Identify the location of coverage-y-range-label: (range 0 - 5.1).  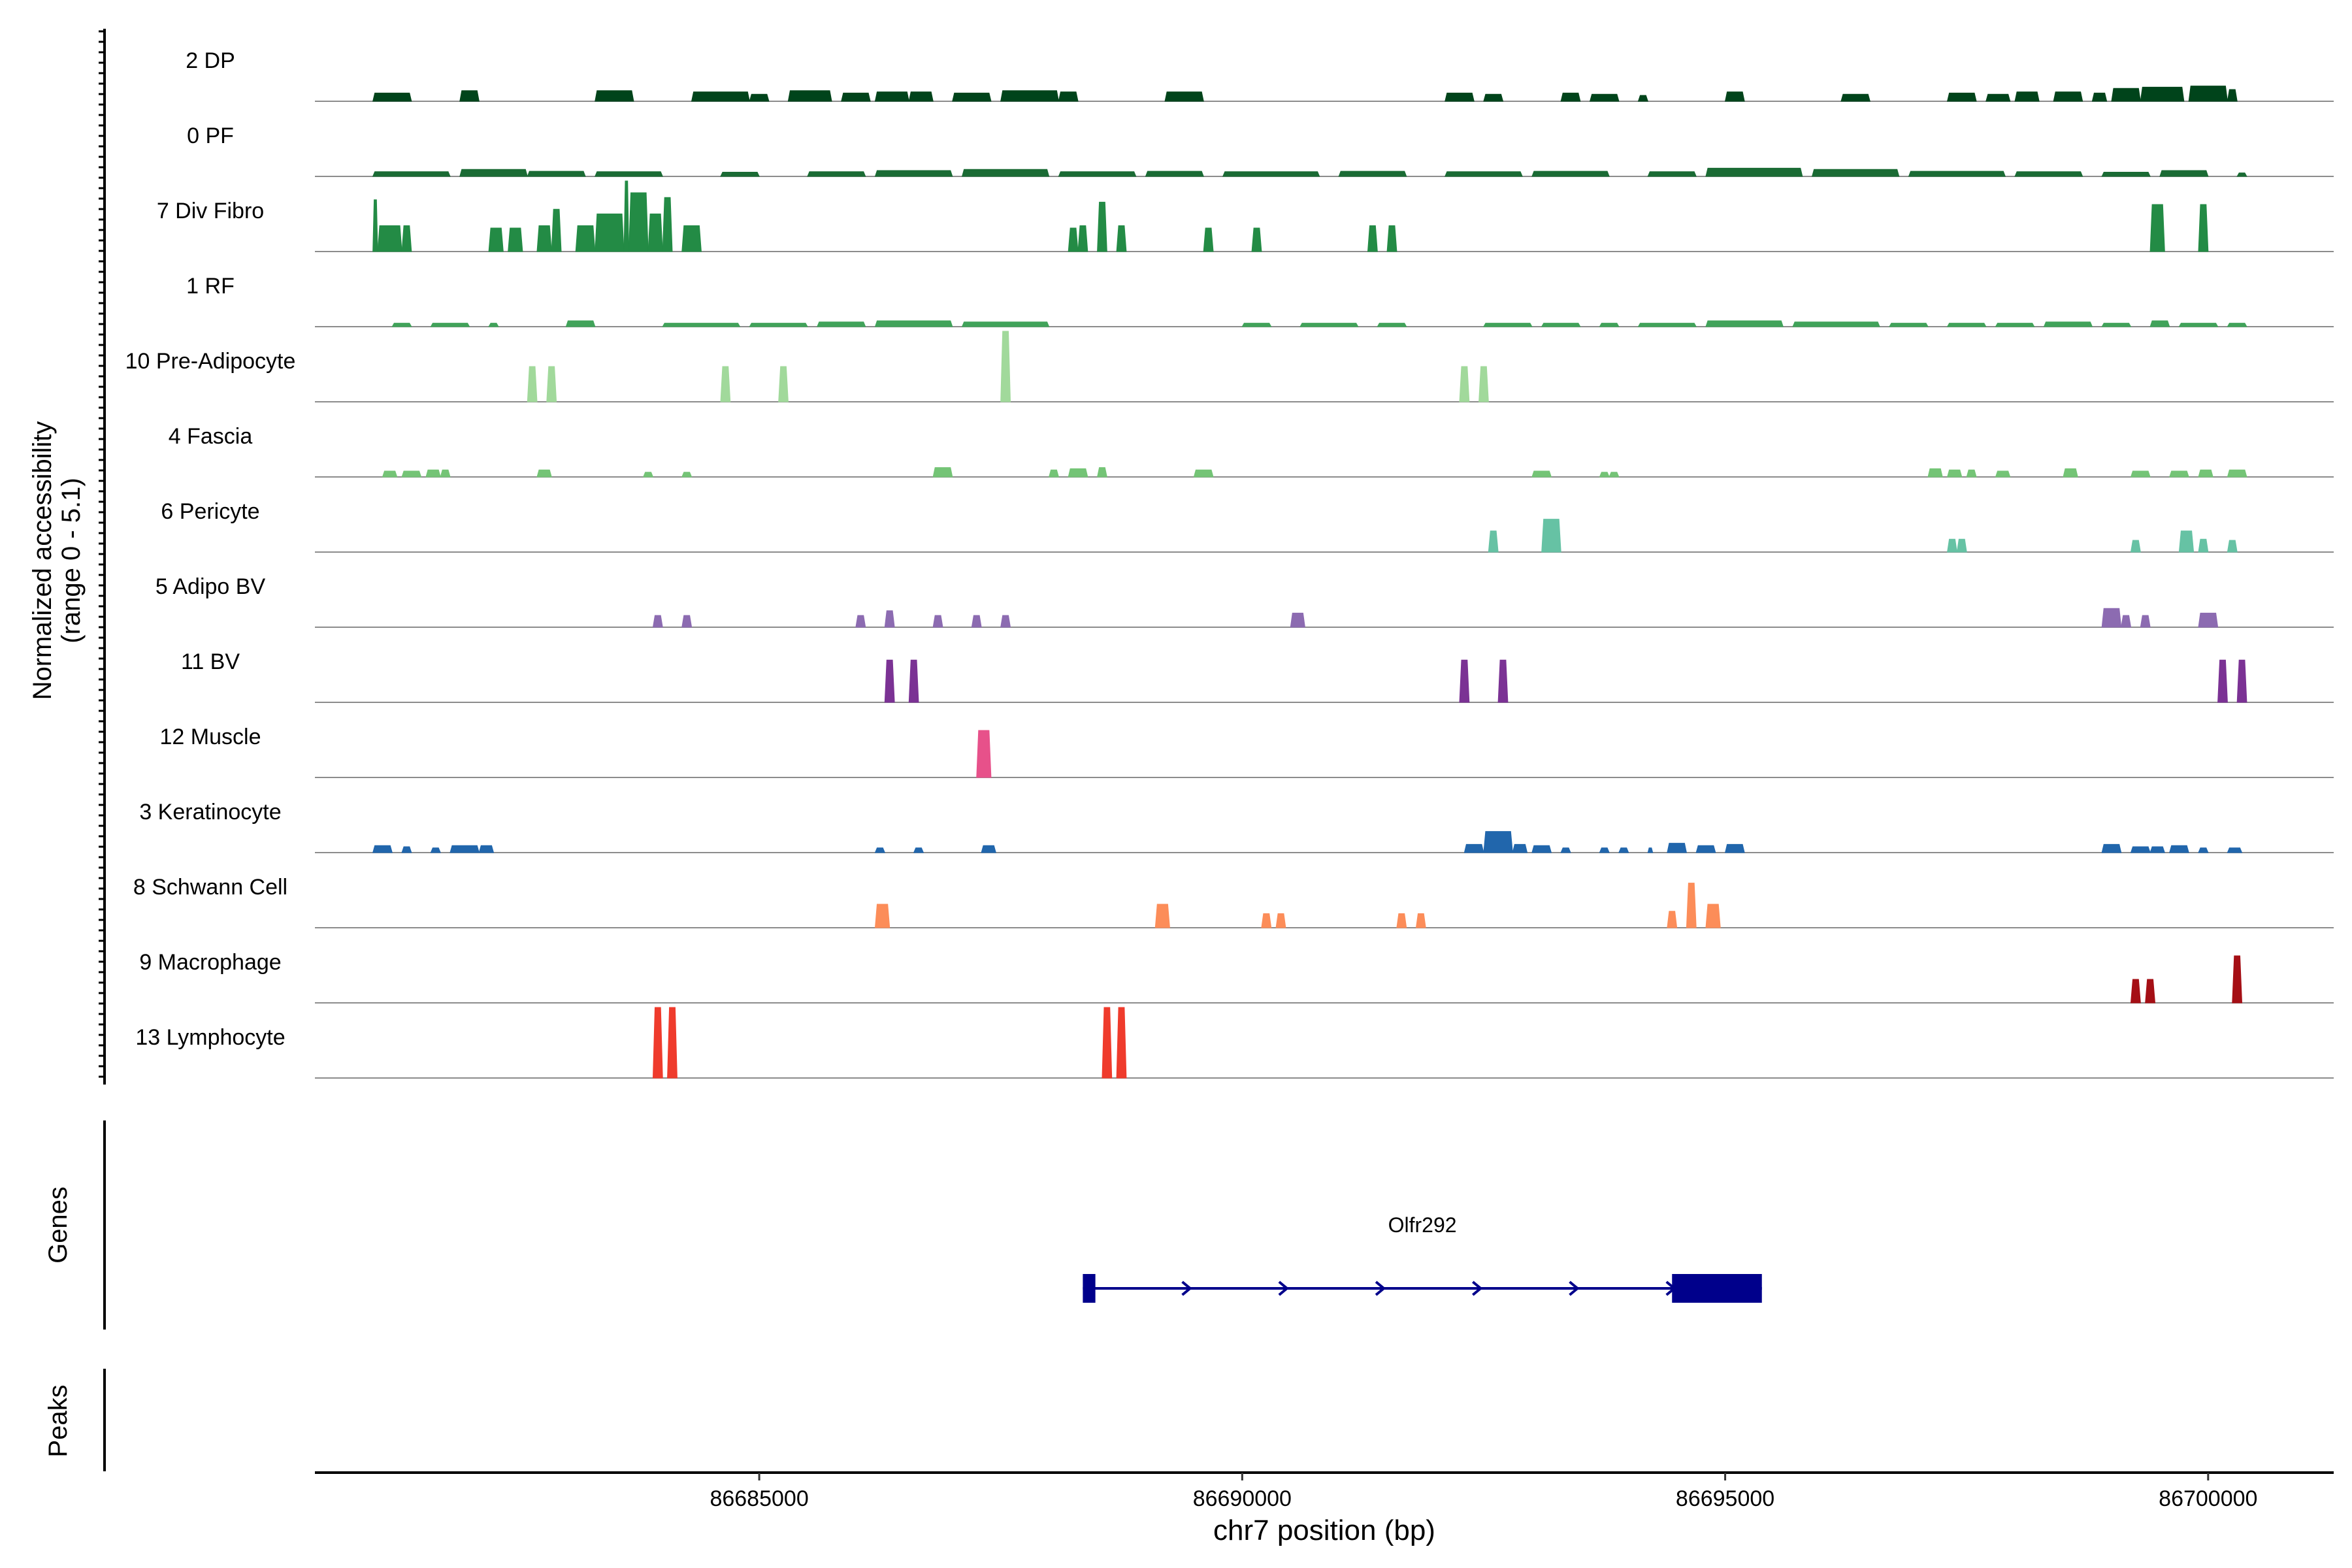
(71, 560).